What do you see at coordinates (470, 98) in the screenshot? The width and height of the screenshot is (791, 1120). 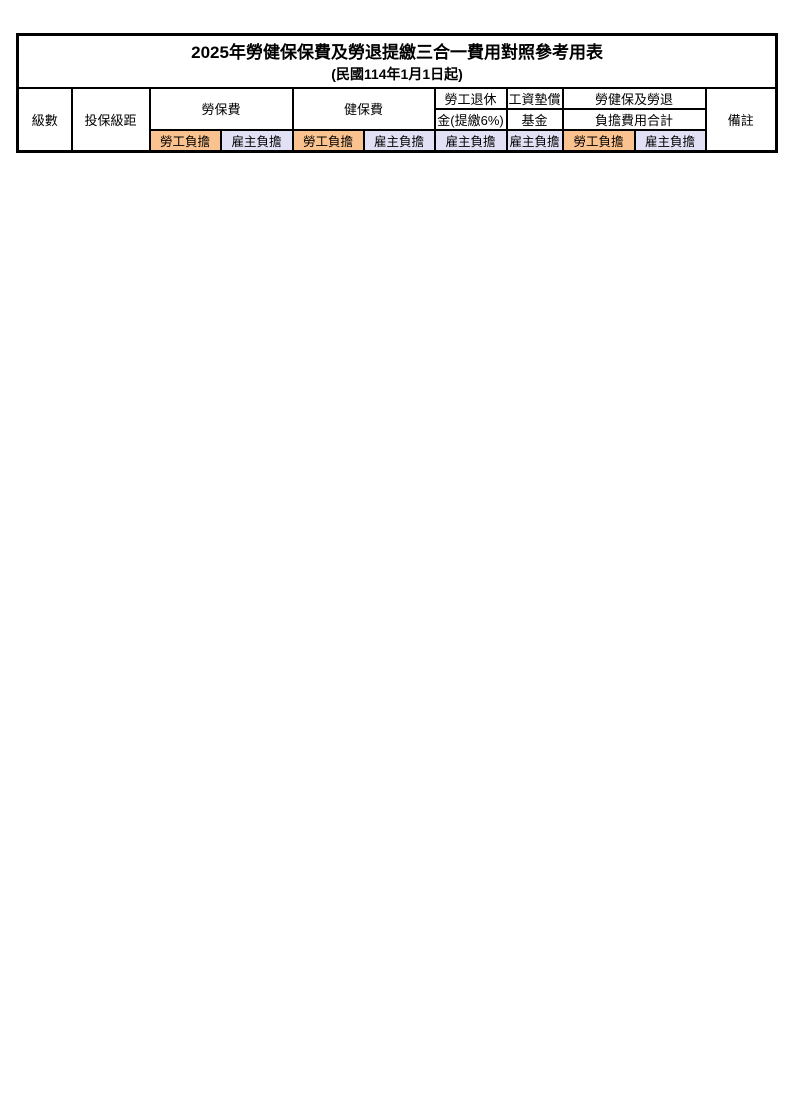 I see `col-header-pension-line1: 勞工退休` at bounding box center [470, 98].